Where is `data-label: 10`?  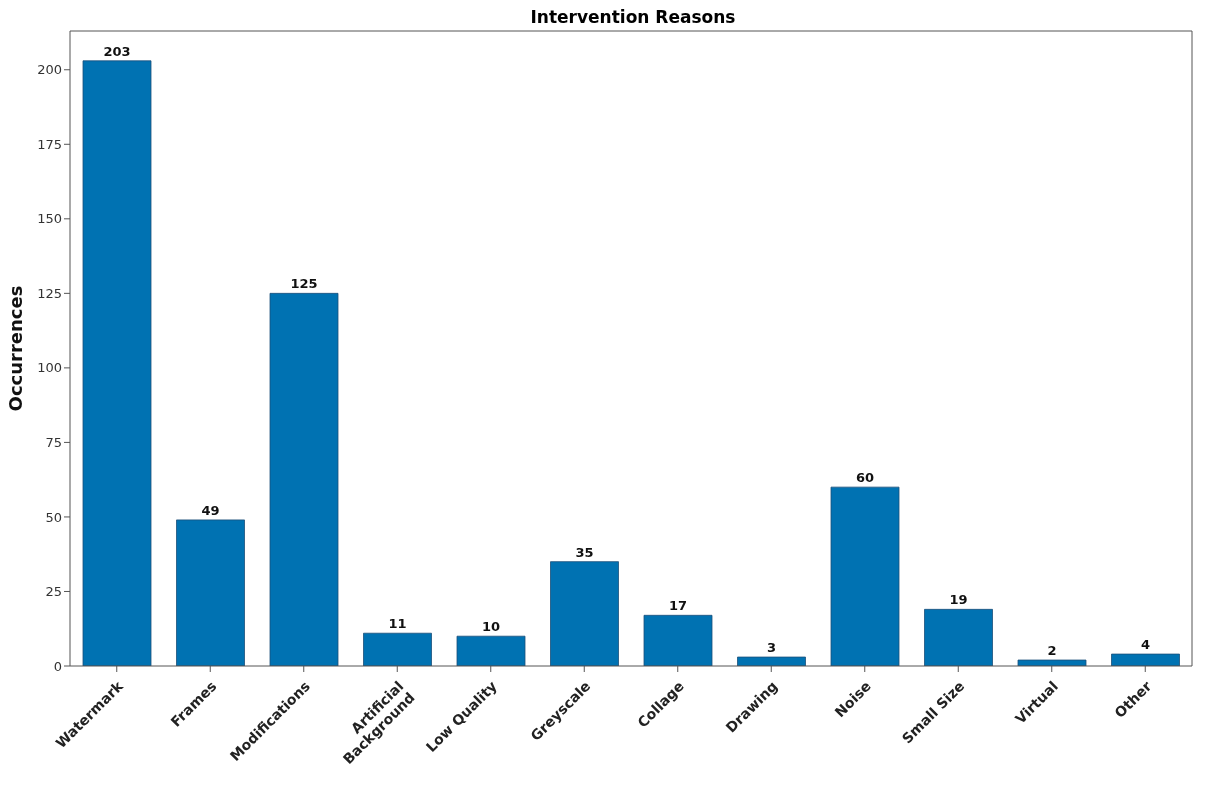 data-label: 10 is located at coordinates (491, 627).